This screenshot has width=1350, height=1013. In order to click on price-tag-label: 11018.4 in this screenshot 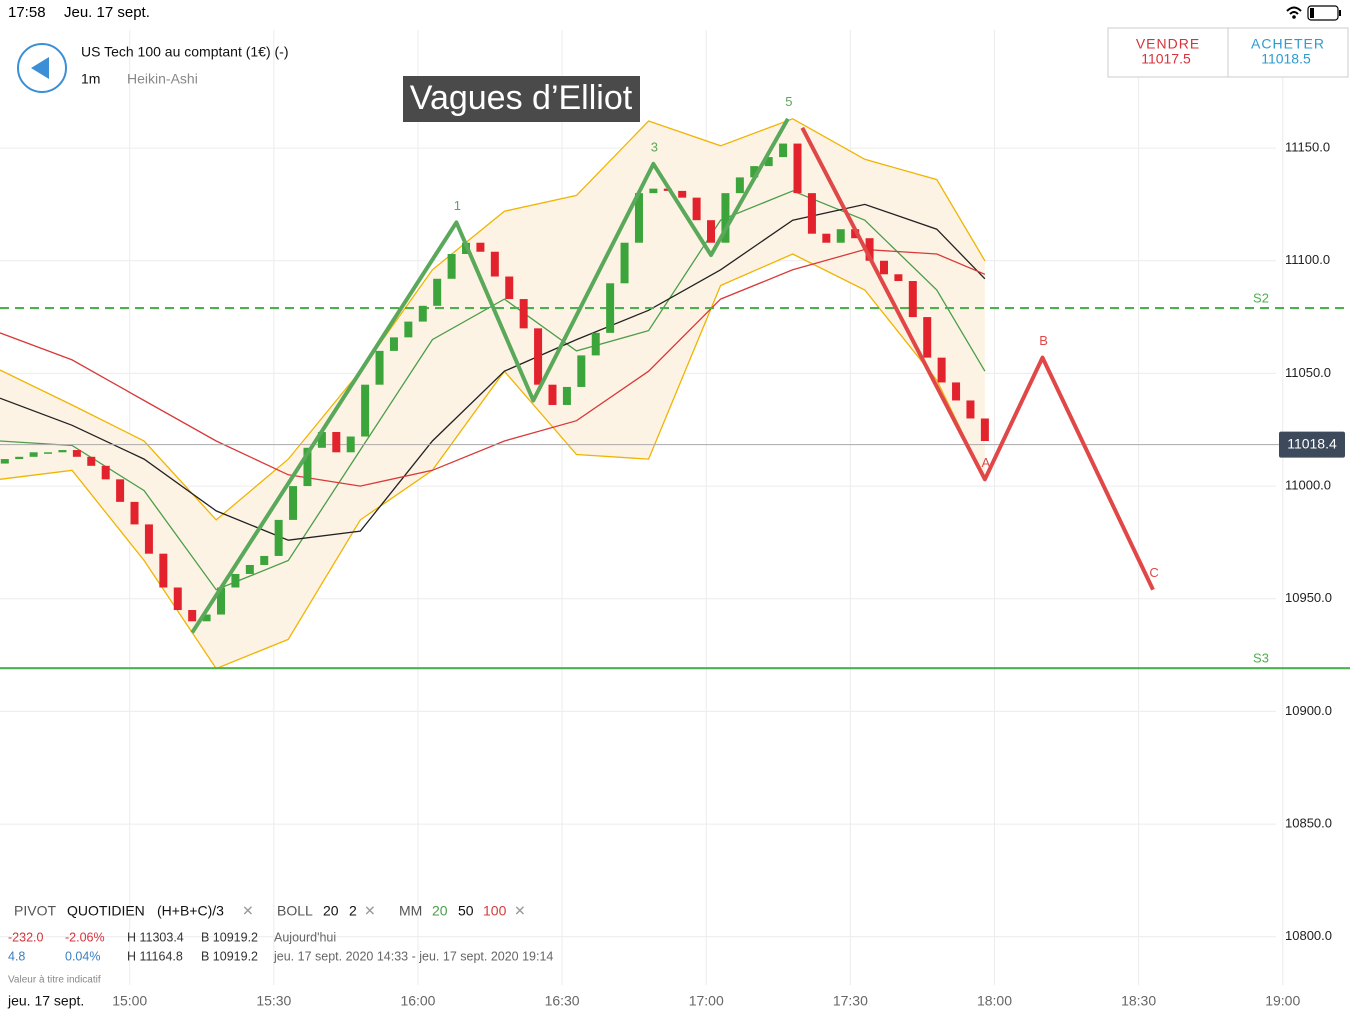, I will do `click(1312, 443)`.